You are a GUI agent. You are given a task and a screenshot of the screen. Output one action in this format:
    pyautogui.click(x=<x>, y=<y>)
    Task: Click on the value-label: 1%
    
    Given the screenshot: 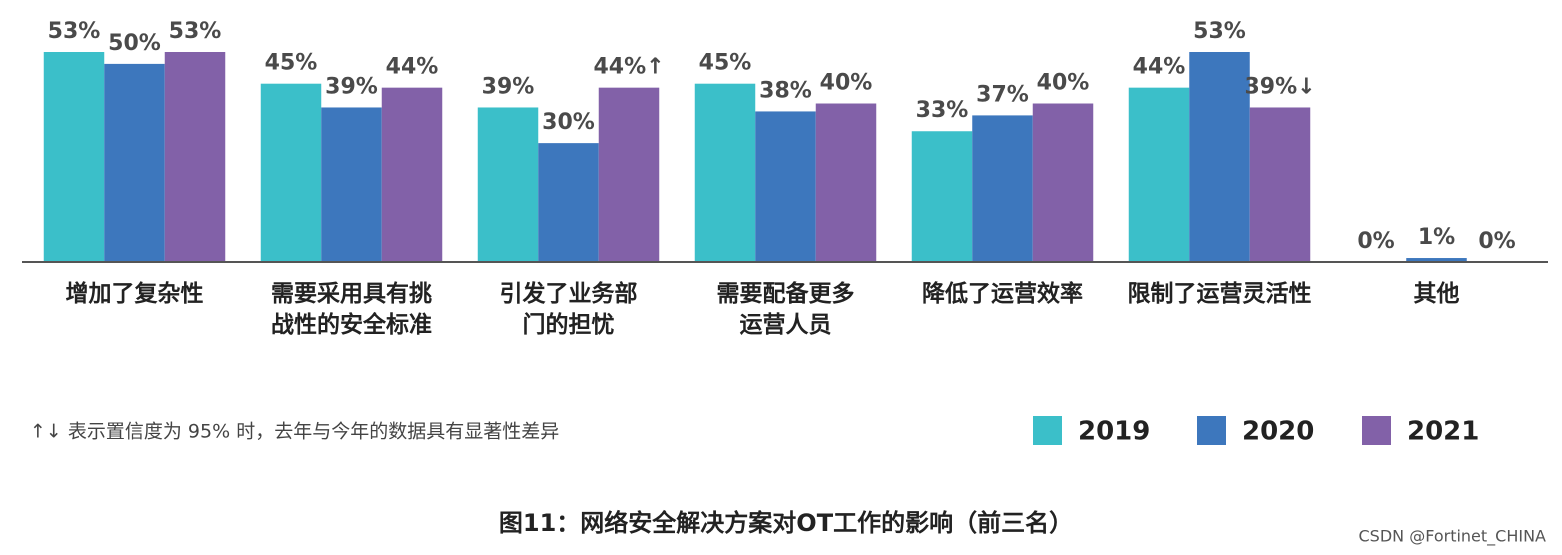 What is the action you would take?
    pyautogui.click(x=1436, y=237)
    